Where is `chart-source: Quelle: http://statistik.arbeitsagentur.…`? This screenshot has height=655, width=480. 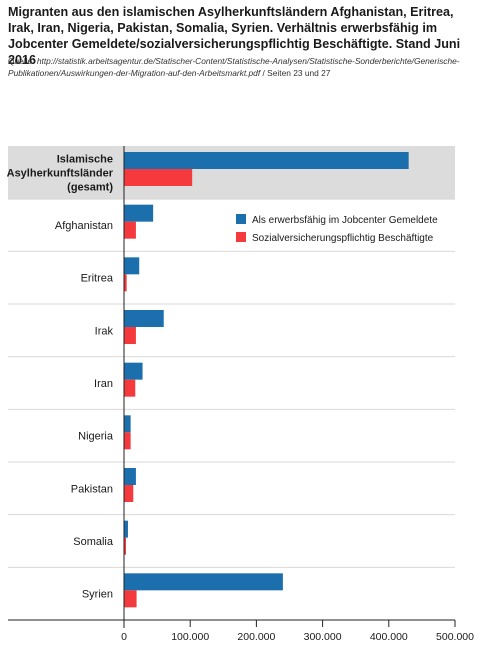
chart-source: Quelle: http://statistik.arbeitsagentur.… is located at coordinates (241, 67).